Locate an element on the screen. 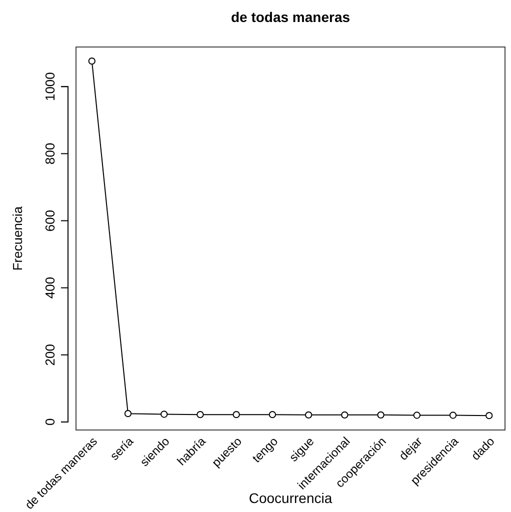 The image size is (511, 512). y-tick-label: 600 is located at coordinates (50, 221).